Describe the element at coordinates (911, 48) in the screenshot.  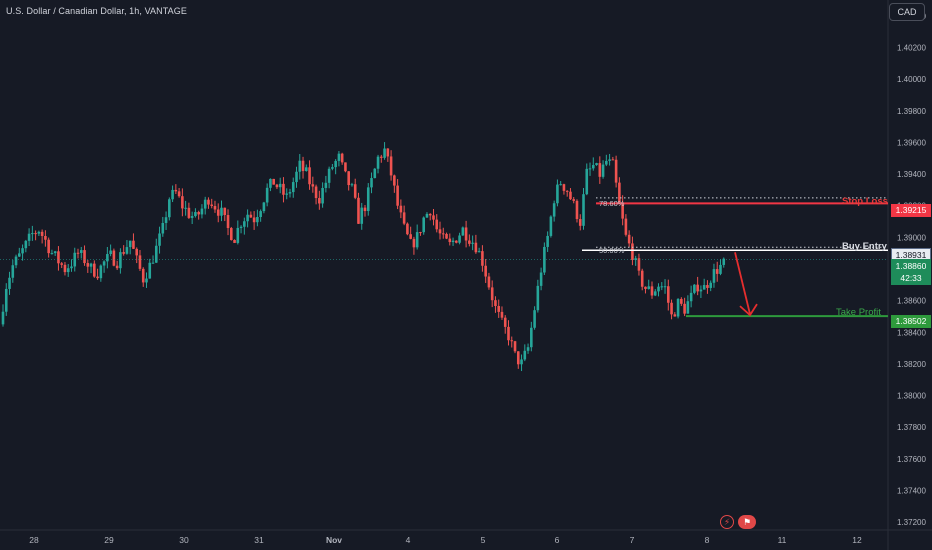
I see `price-tick-label: 1.40200` at that location.